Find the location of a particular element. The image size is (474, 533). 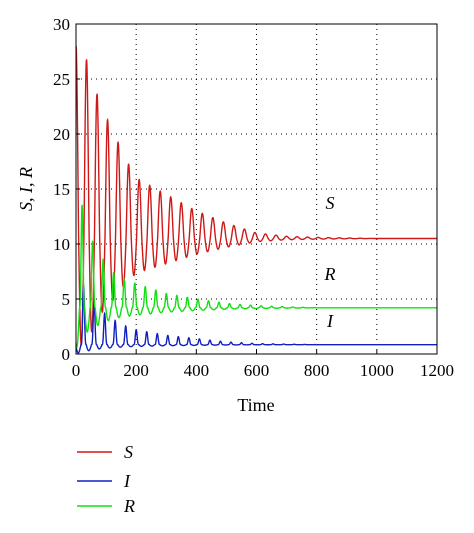

x-tick-label: 1000 is located at coordinates (377, 370).